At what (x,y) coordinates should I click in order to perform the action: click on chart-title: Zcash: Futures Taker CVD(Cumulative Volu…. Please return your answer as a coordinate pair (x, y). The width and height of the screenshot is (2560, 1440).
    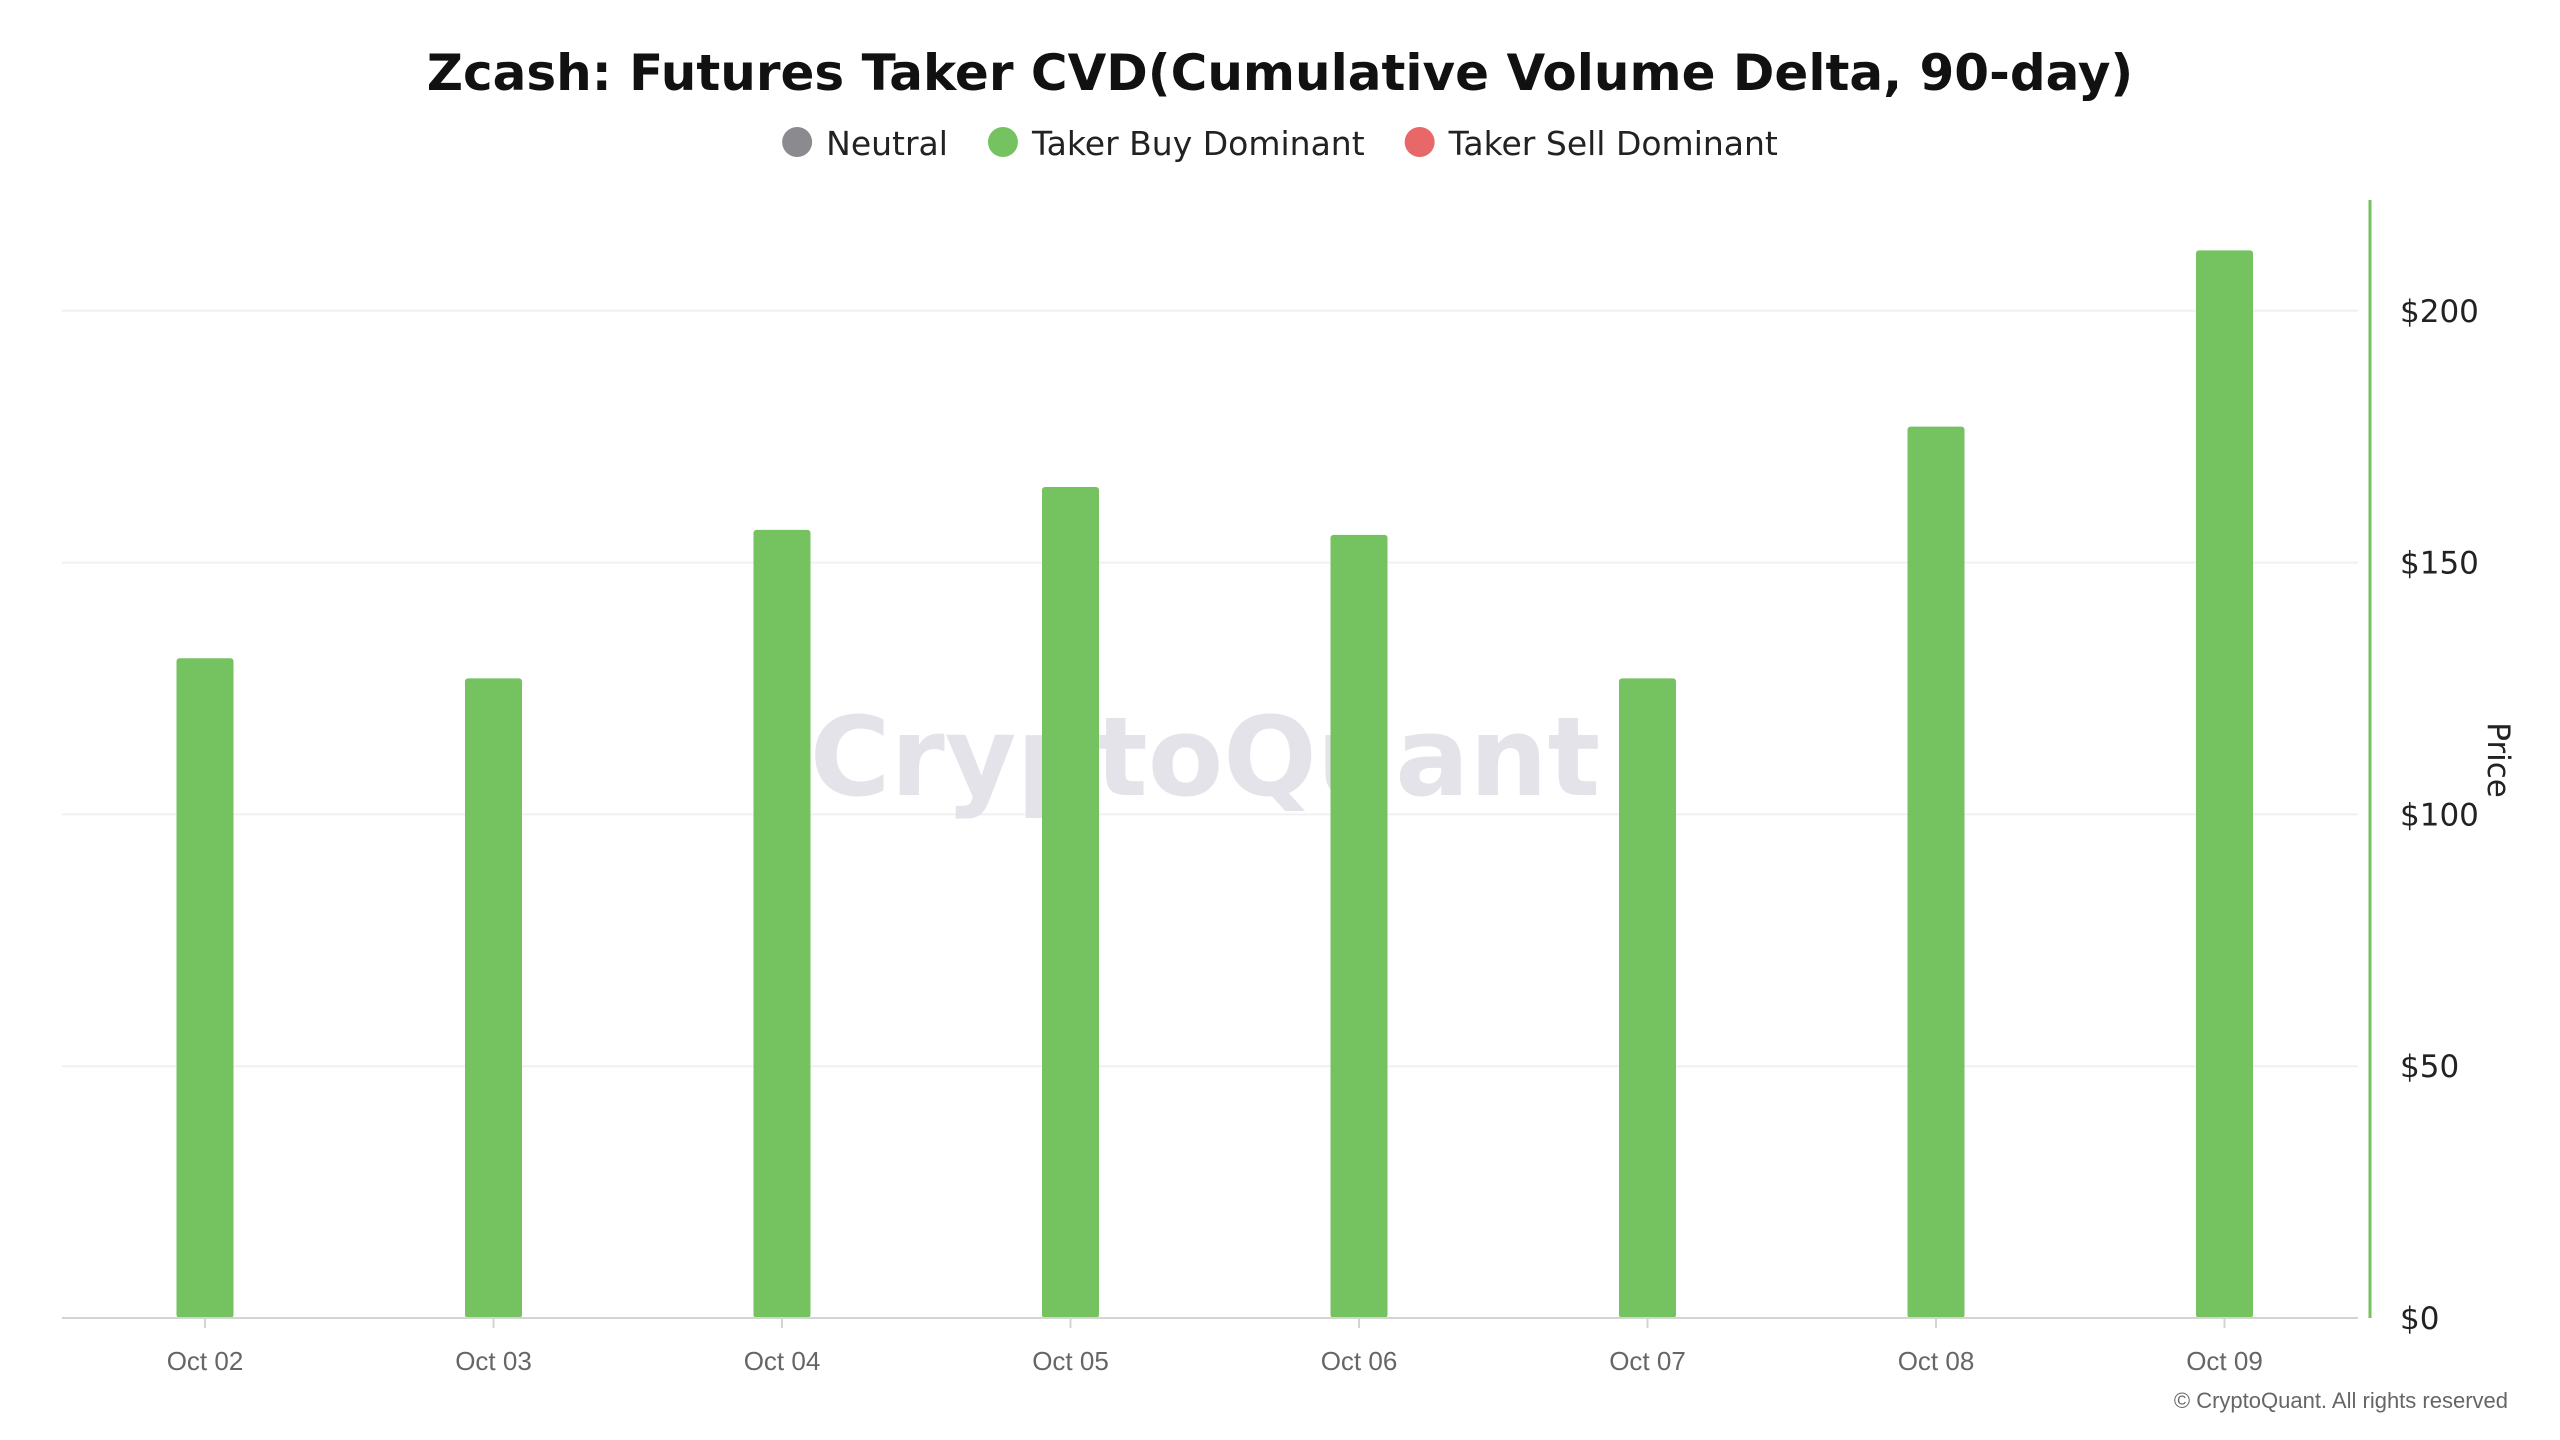
    Looking at the image, I should click on (1280, 73).